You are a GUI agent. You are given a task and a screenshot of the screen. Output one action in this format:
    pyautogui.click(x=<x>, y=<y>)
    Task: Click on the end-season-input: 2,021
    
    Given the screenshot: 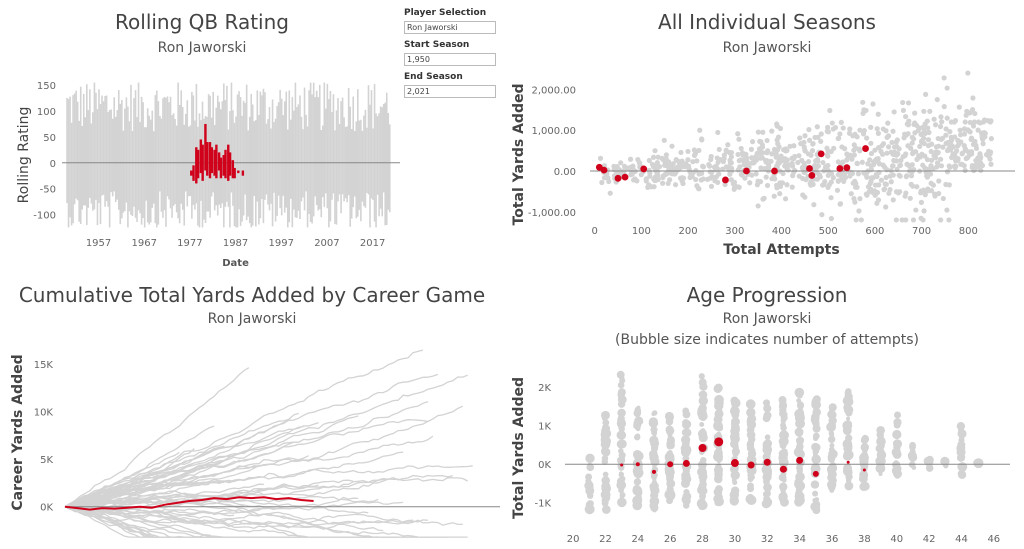 What is the action you would take?
    pyautogui.click(x=450, y=91)
    